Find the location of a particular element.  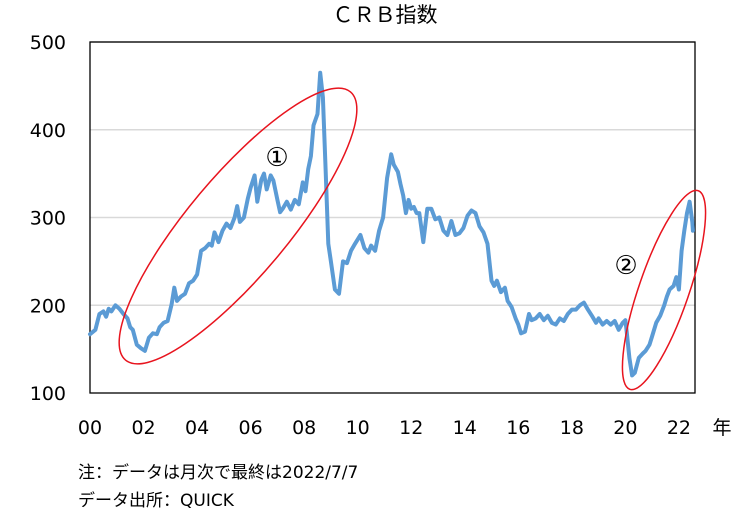

note-data-source: データ出所：QUICK is located at coordinates (156, 501).